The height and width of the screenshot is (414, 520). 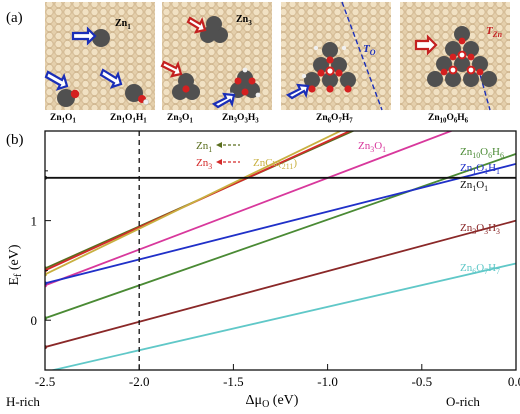 What do you see at coordinates (34, 320) in the screenshot?
I see `y-tick-label: 0` at bounding box center [34, 320].